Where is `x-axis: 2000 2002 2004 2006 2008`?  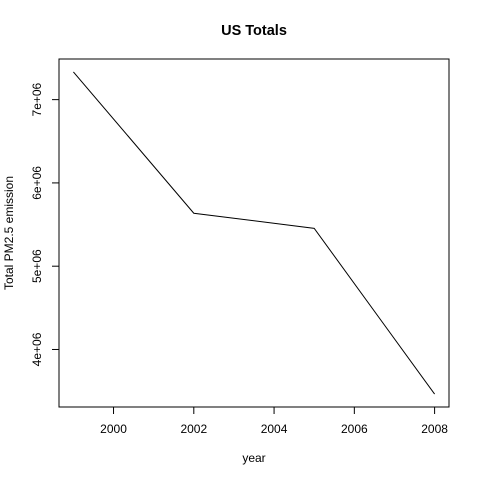 x-axis: 2000 2002 2004 2006 2008 is located at coordinates (274, 421).